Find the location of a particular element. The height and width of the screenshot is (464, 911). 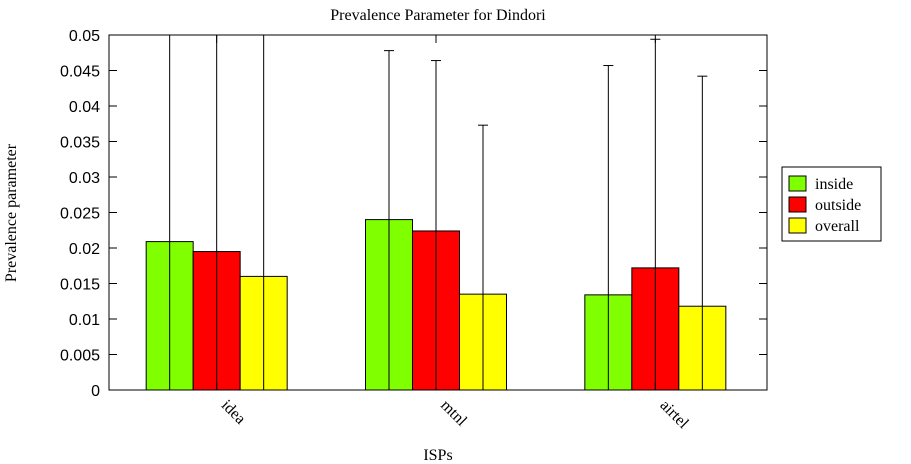

x-axis-label: ISPs is located at coordinates (437, 455).